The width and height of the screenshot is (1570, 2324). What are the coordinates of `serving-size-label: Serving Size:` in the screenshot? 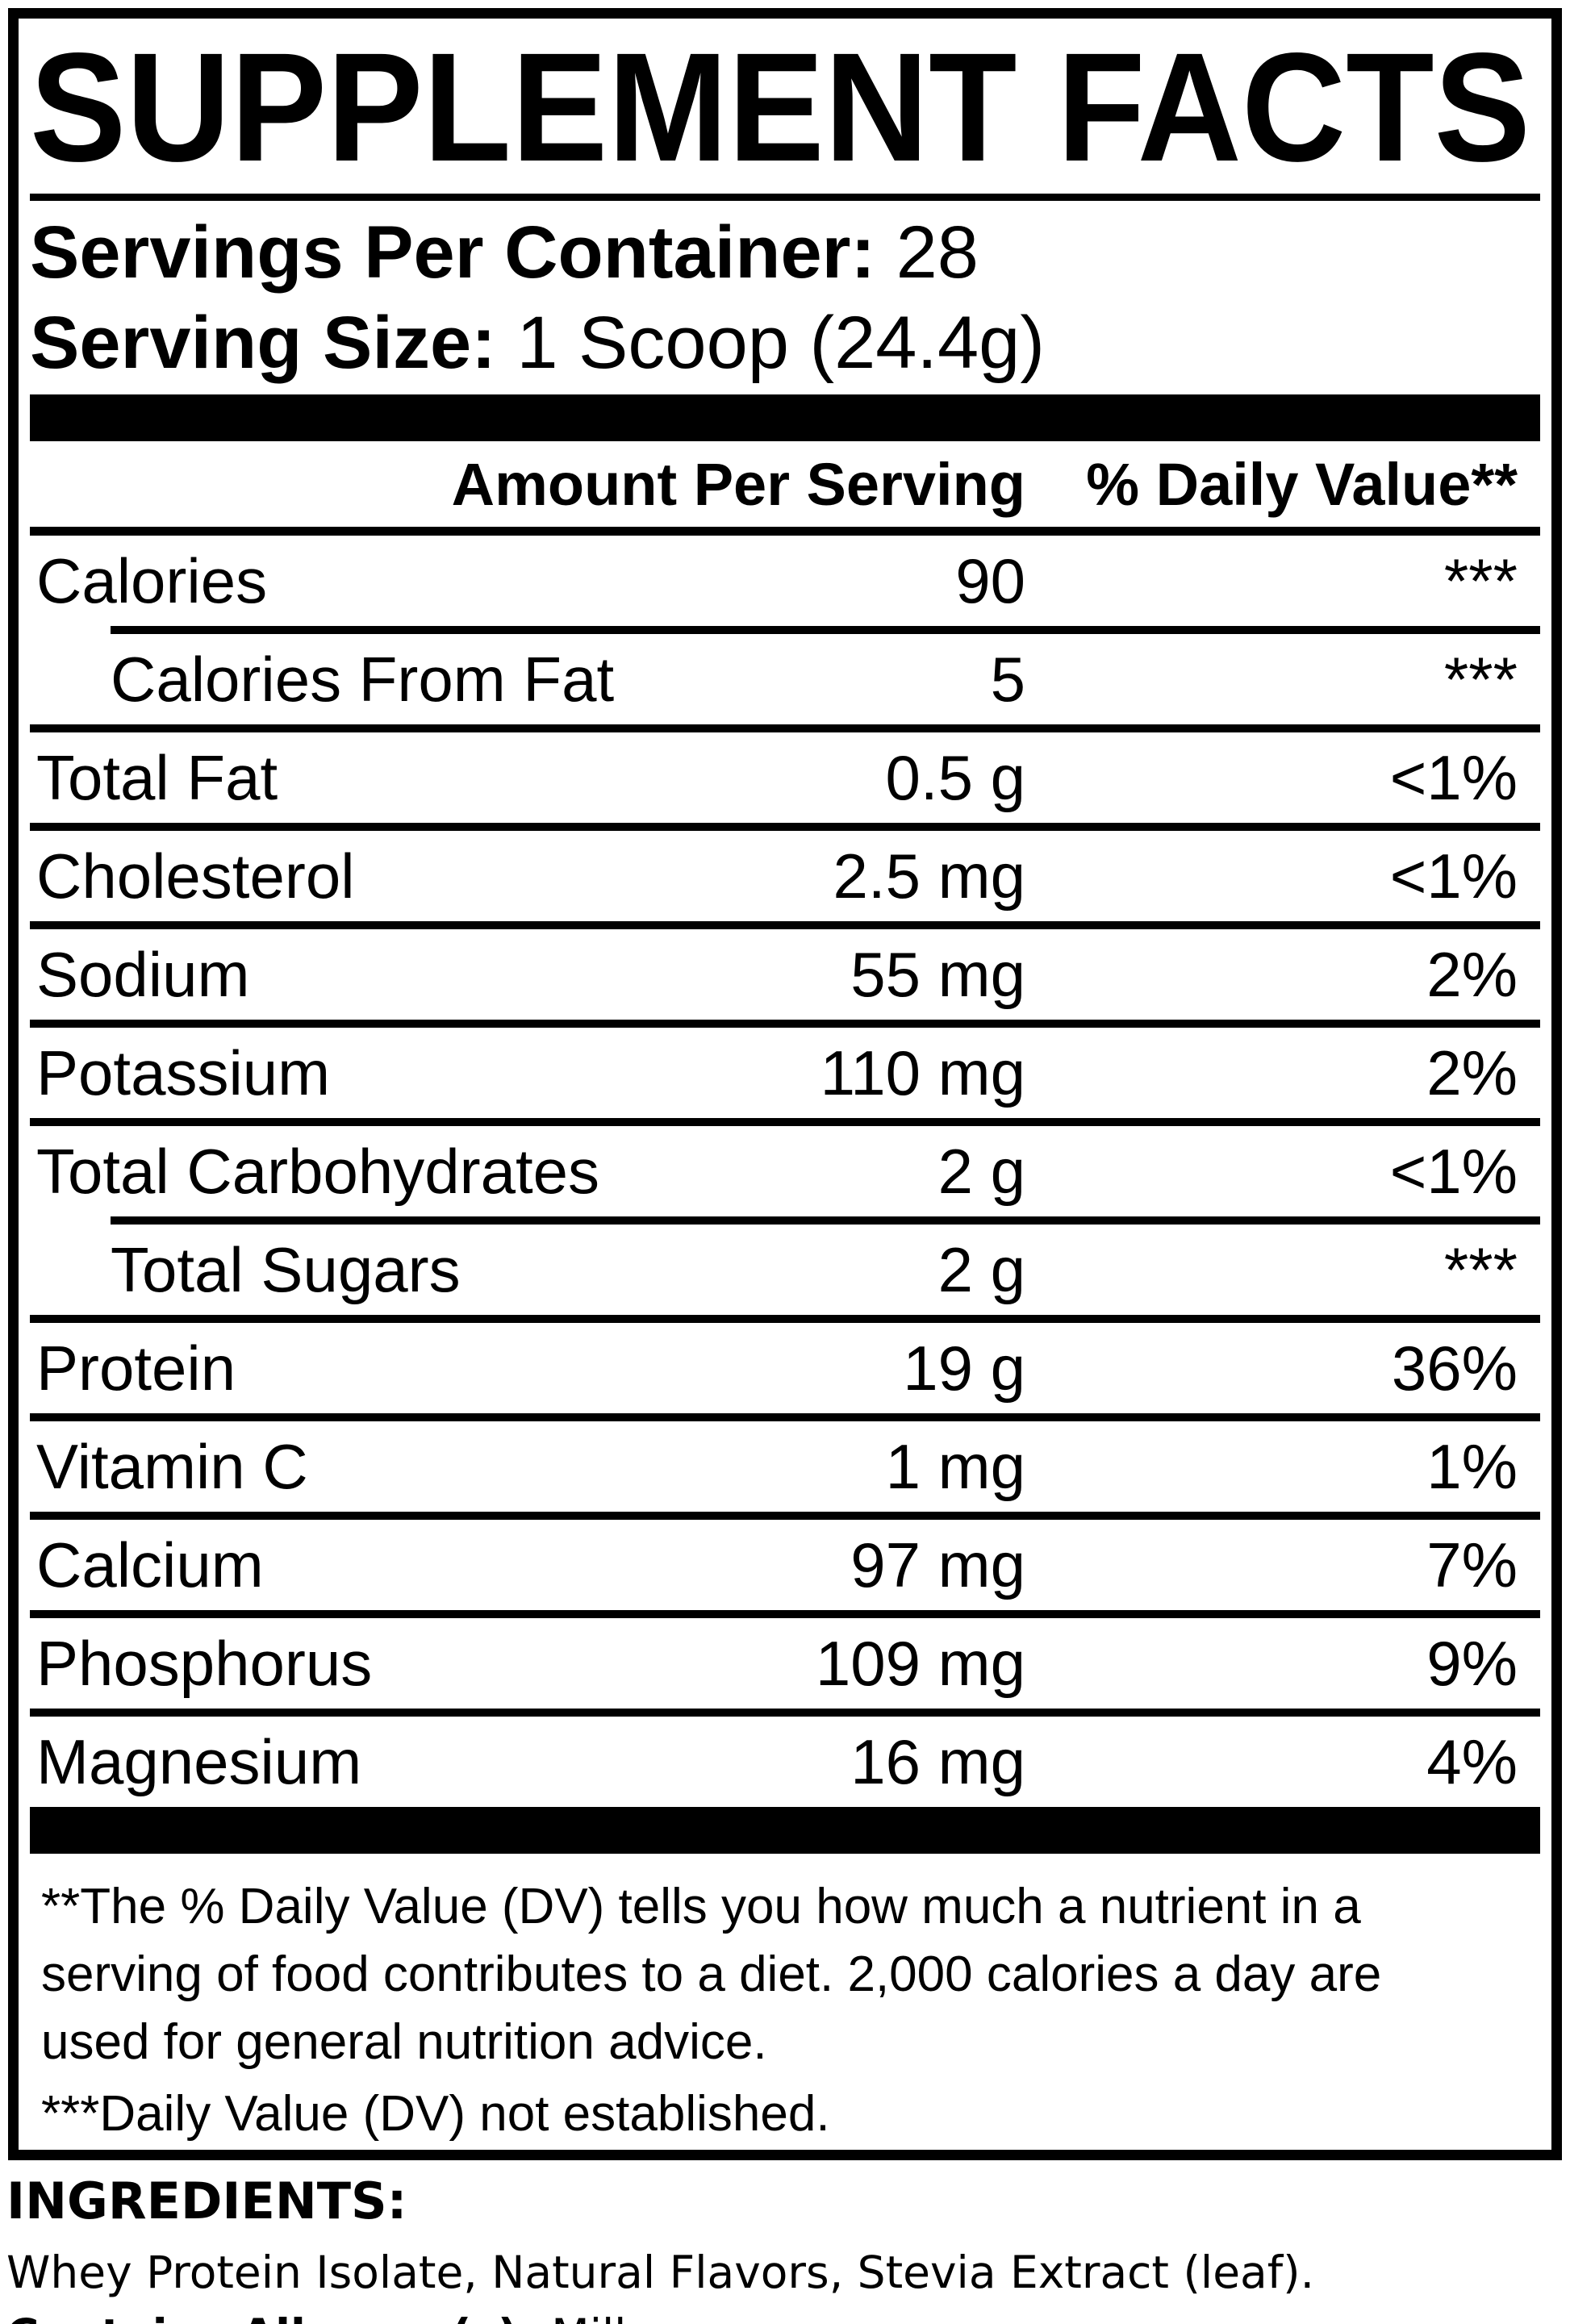 It's located at (263, 343).